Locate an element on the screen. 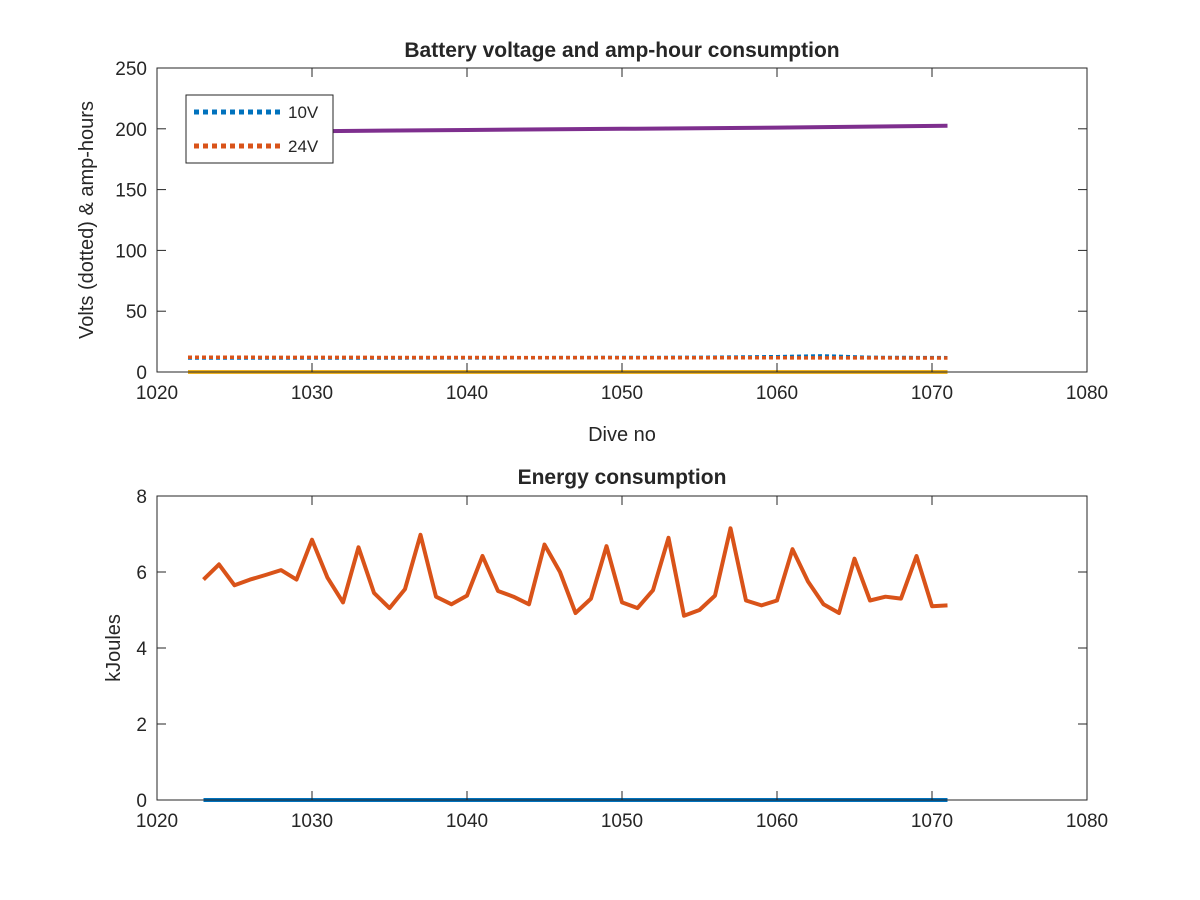  y-tick-label: 2 is located at coordinates (141, 725).